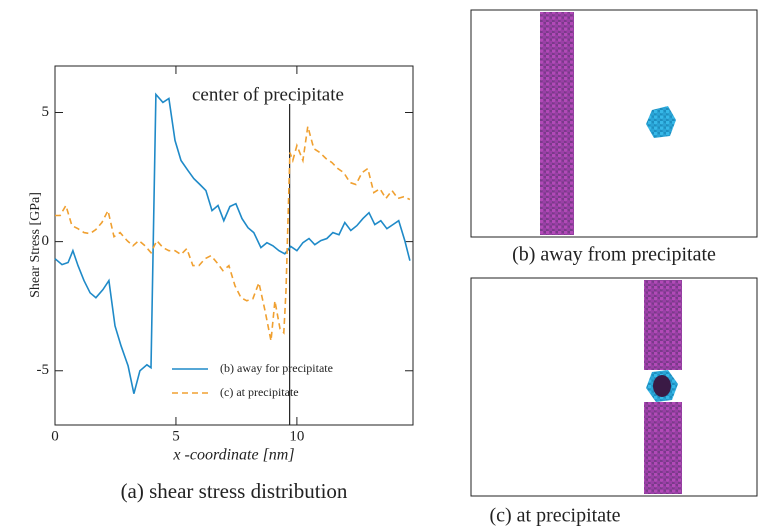  Describe the element at coordinates (554, 516) in the screenshot. I see `panel-caption: (c) at precipitate` at that location.